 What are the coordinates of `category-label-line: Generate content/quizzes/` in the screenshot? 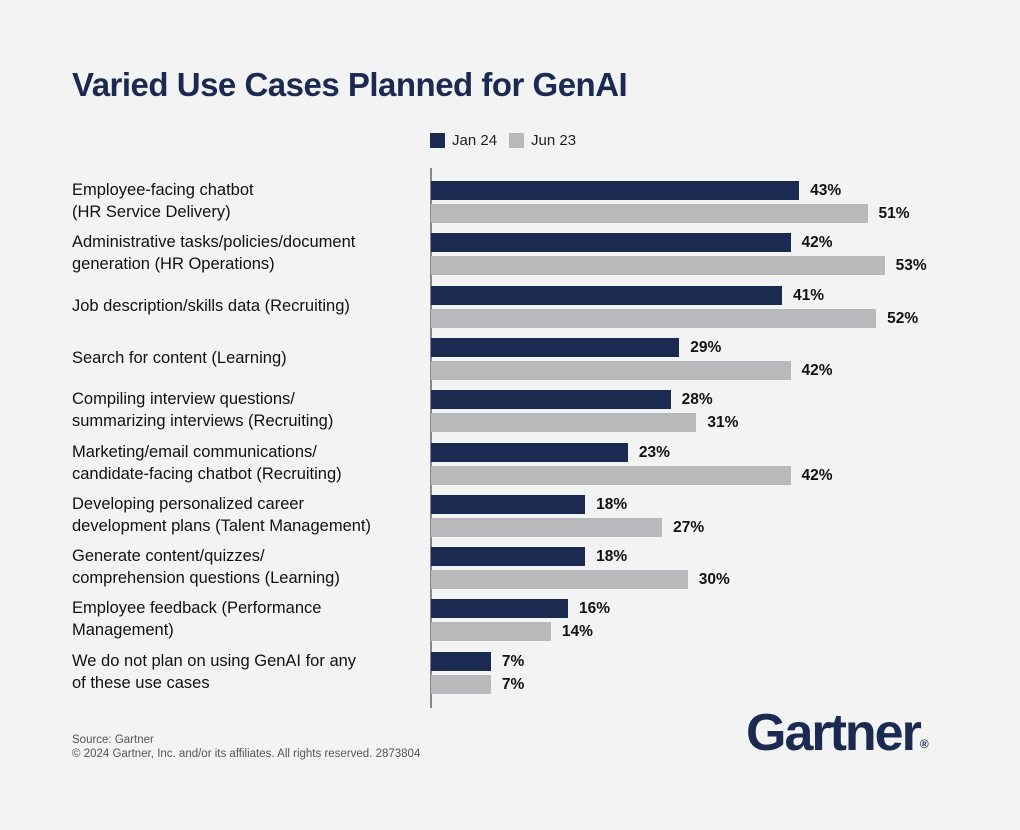 It's located at (168, 556).